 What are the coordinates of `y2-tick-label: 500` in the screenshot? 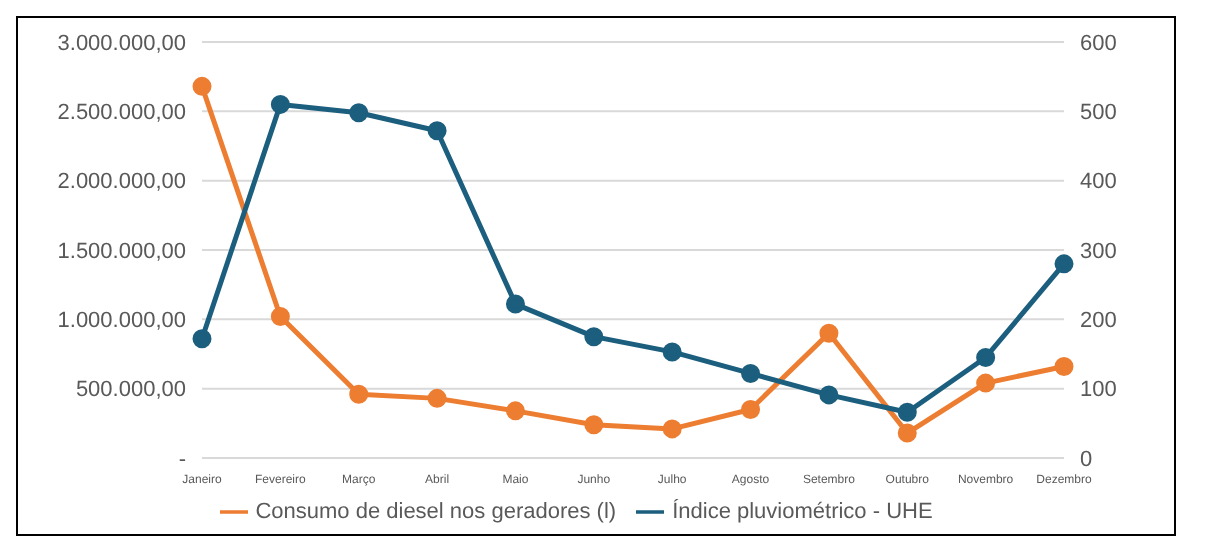 It's located at (1098, 113).